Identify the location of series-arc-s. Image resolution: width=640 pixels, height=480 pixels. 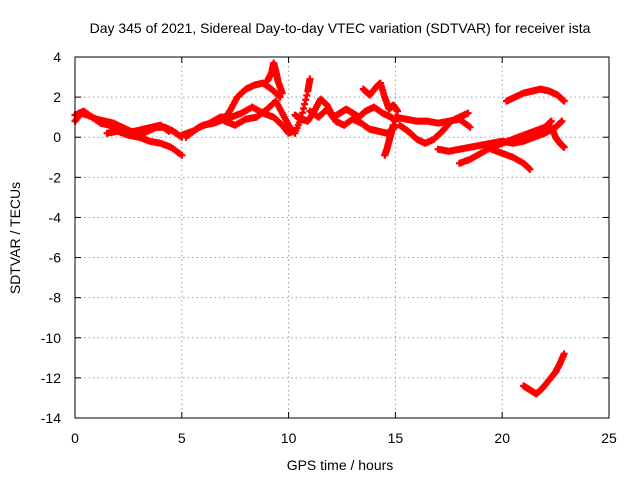
(557, 137).